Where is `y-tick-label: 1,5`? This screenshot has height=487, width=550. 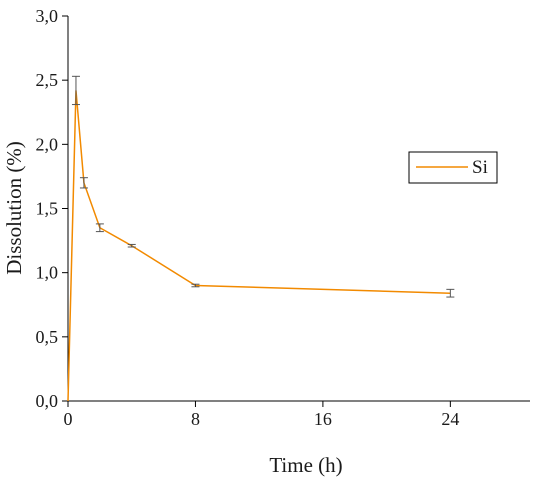 y-tick-label: 1,5 is located at coordinates (47, 209).